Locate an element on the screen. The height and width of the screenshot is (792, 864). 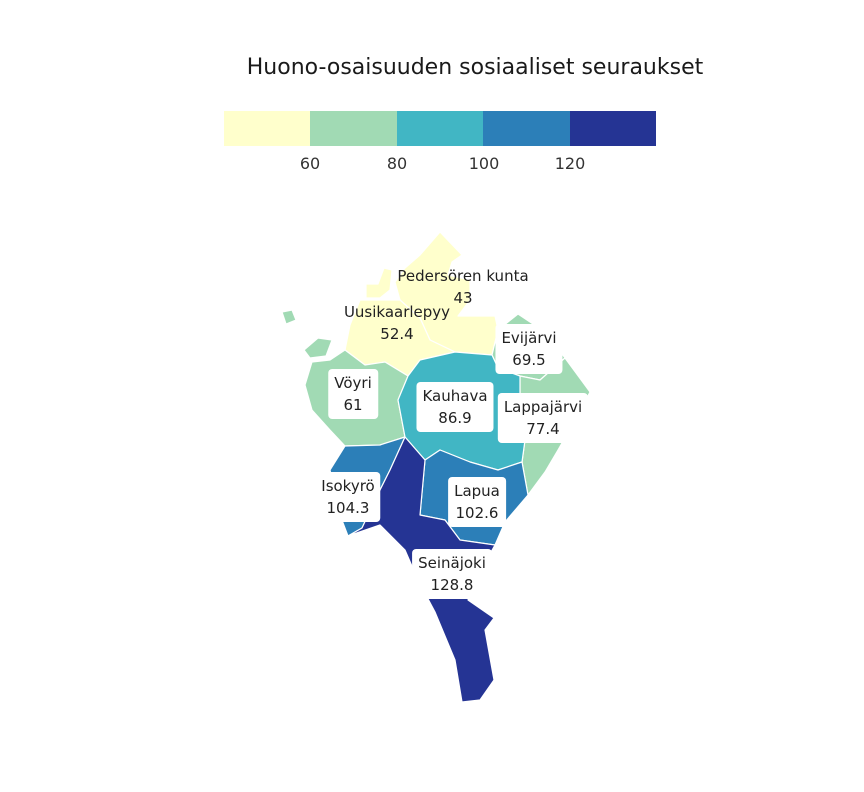
label-uusikaarlepyy-name: Uusikaarlepyy is located at coordinates (397, 312).